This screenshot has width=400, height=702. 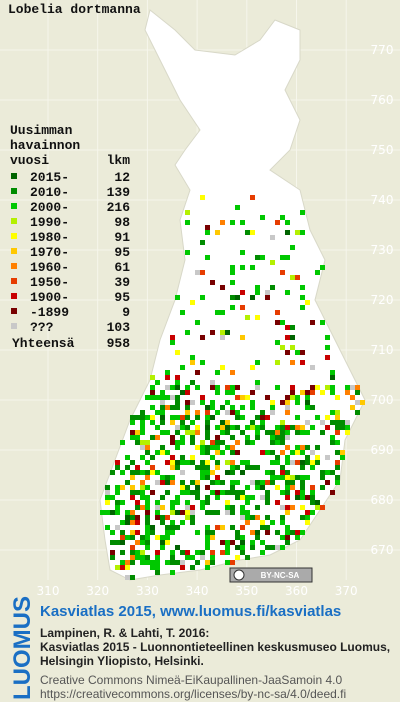 What do you see at coordinates (42, 327) in the screenshot?
I see `legend-label: ???` at bounding box center [42, 327].